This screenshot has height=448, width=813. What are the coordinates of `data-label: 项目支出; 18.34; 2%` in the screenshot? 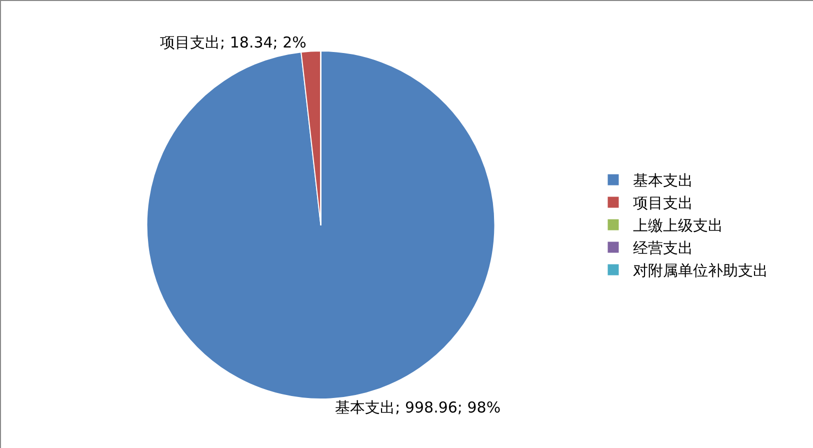 It's located at (233, 42).